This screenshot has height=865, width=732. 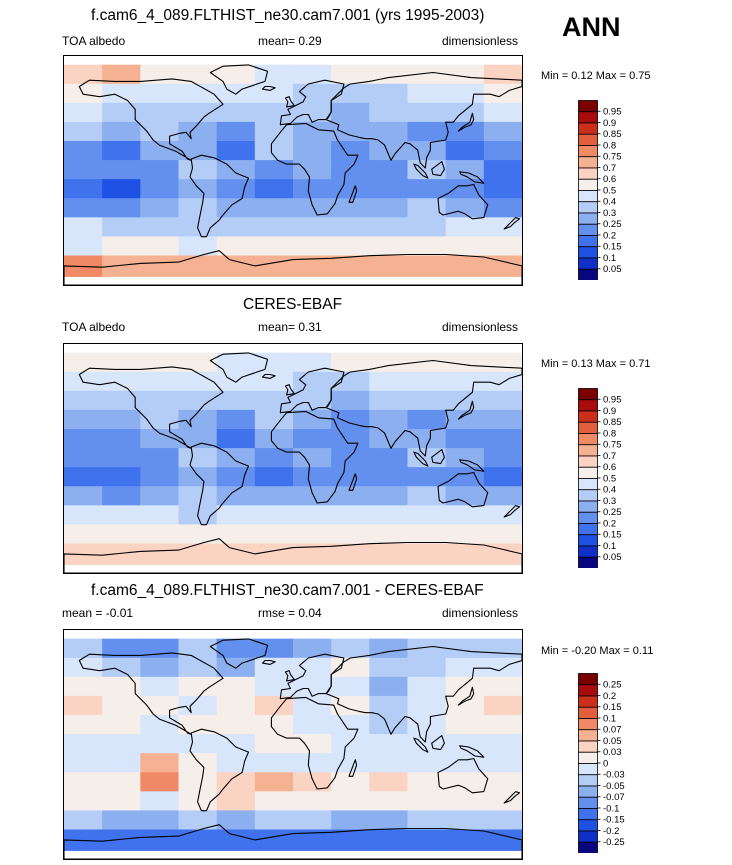 What do you see at coordinates (614, 797) in the screenshot?
I see `colorbar-label: -0.07` at bounding box center [614, 797].